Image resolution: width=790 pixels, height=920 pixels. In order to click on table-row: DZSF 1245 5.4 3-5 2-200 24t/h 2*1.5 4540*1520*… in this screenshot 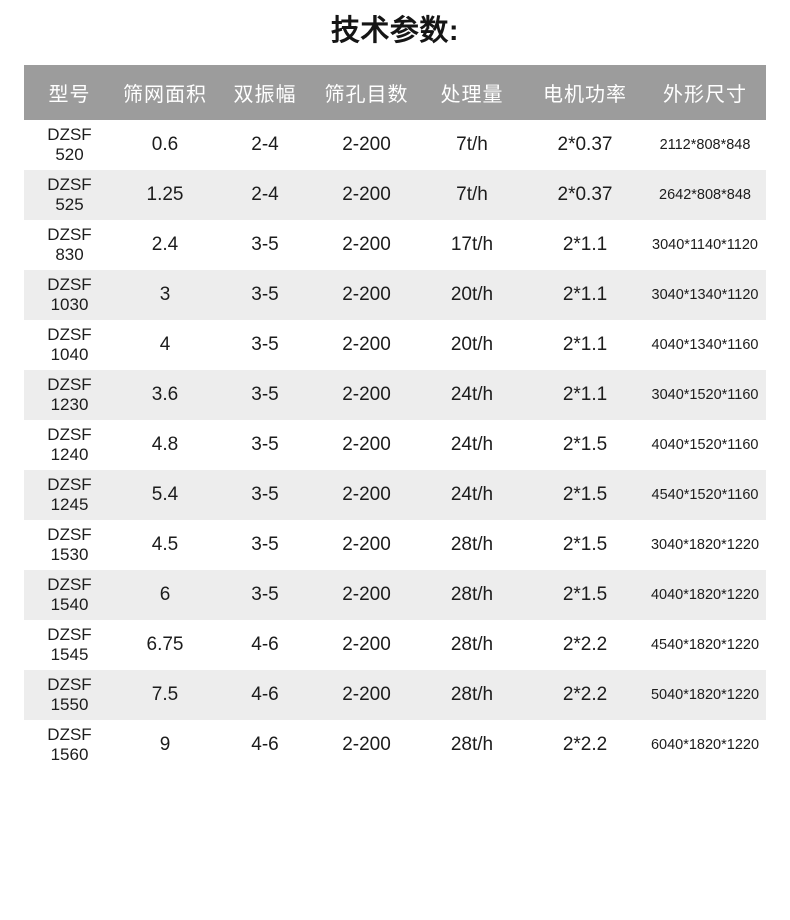, I will do `click(395, 495)`.